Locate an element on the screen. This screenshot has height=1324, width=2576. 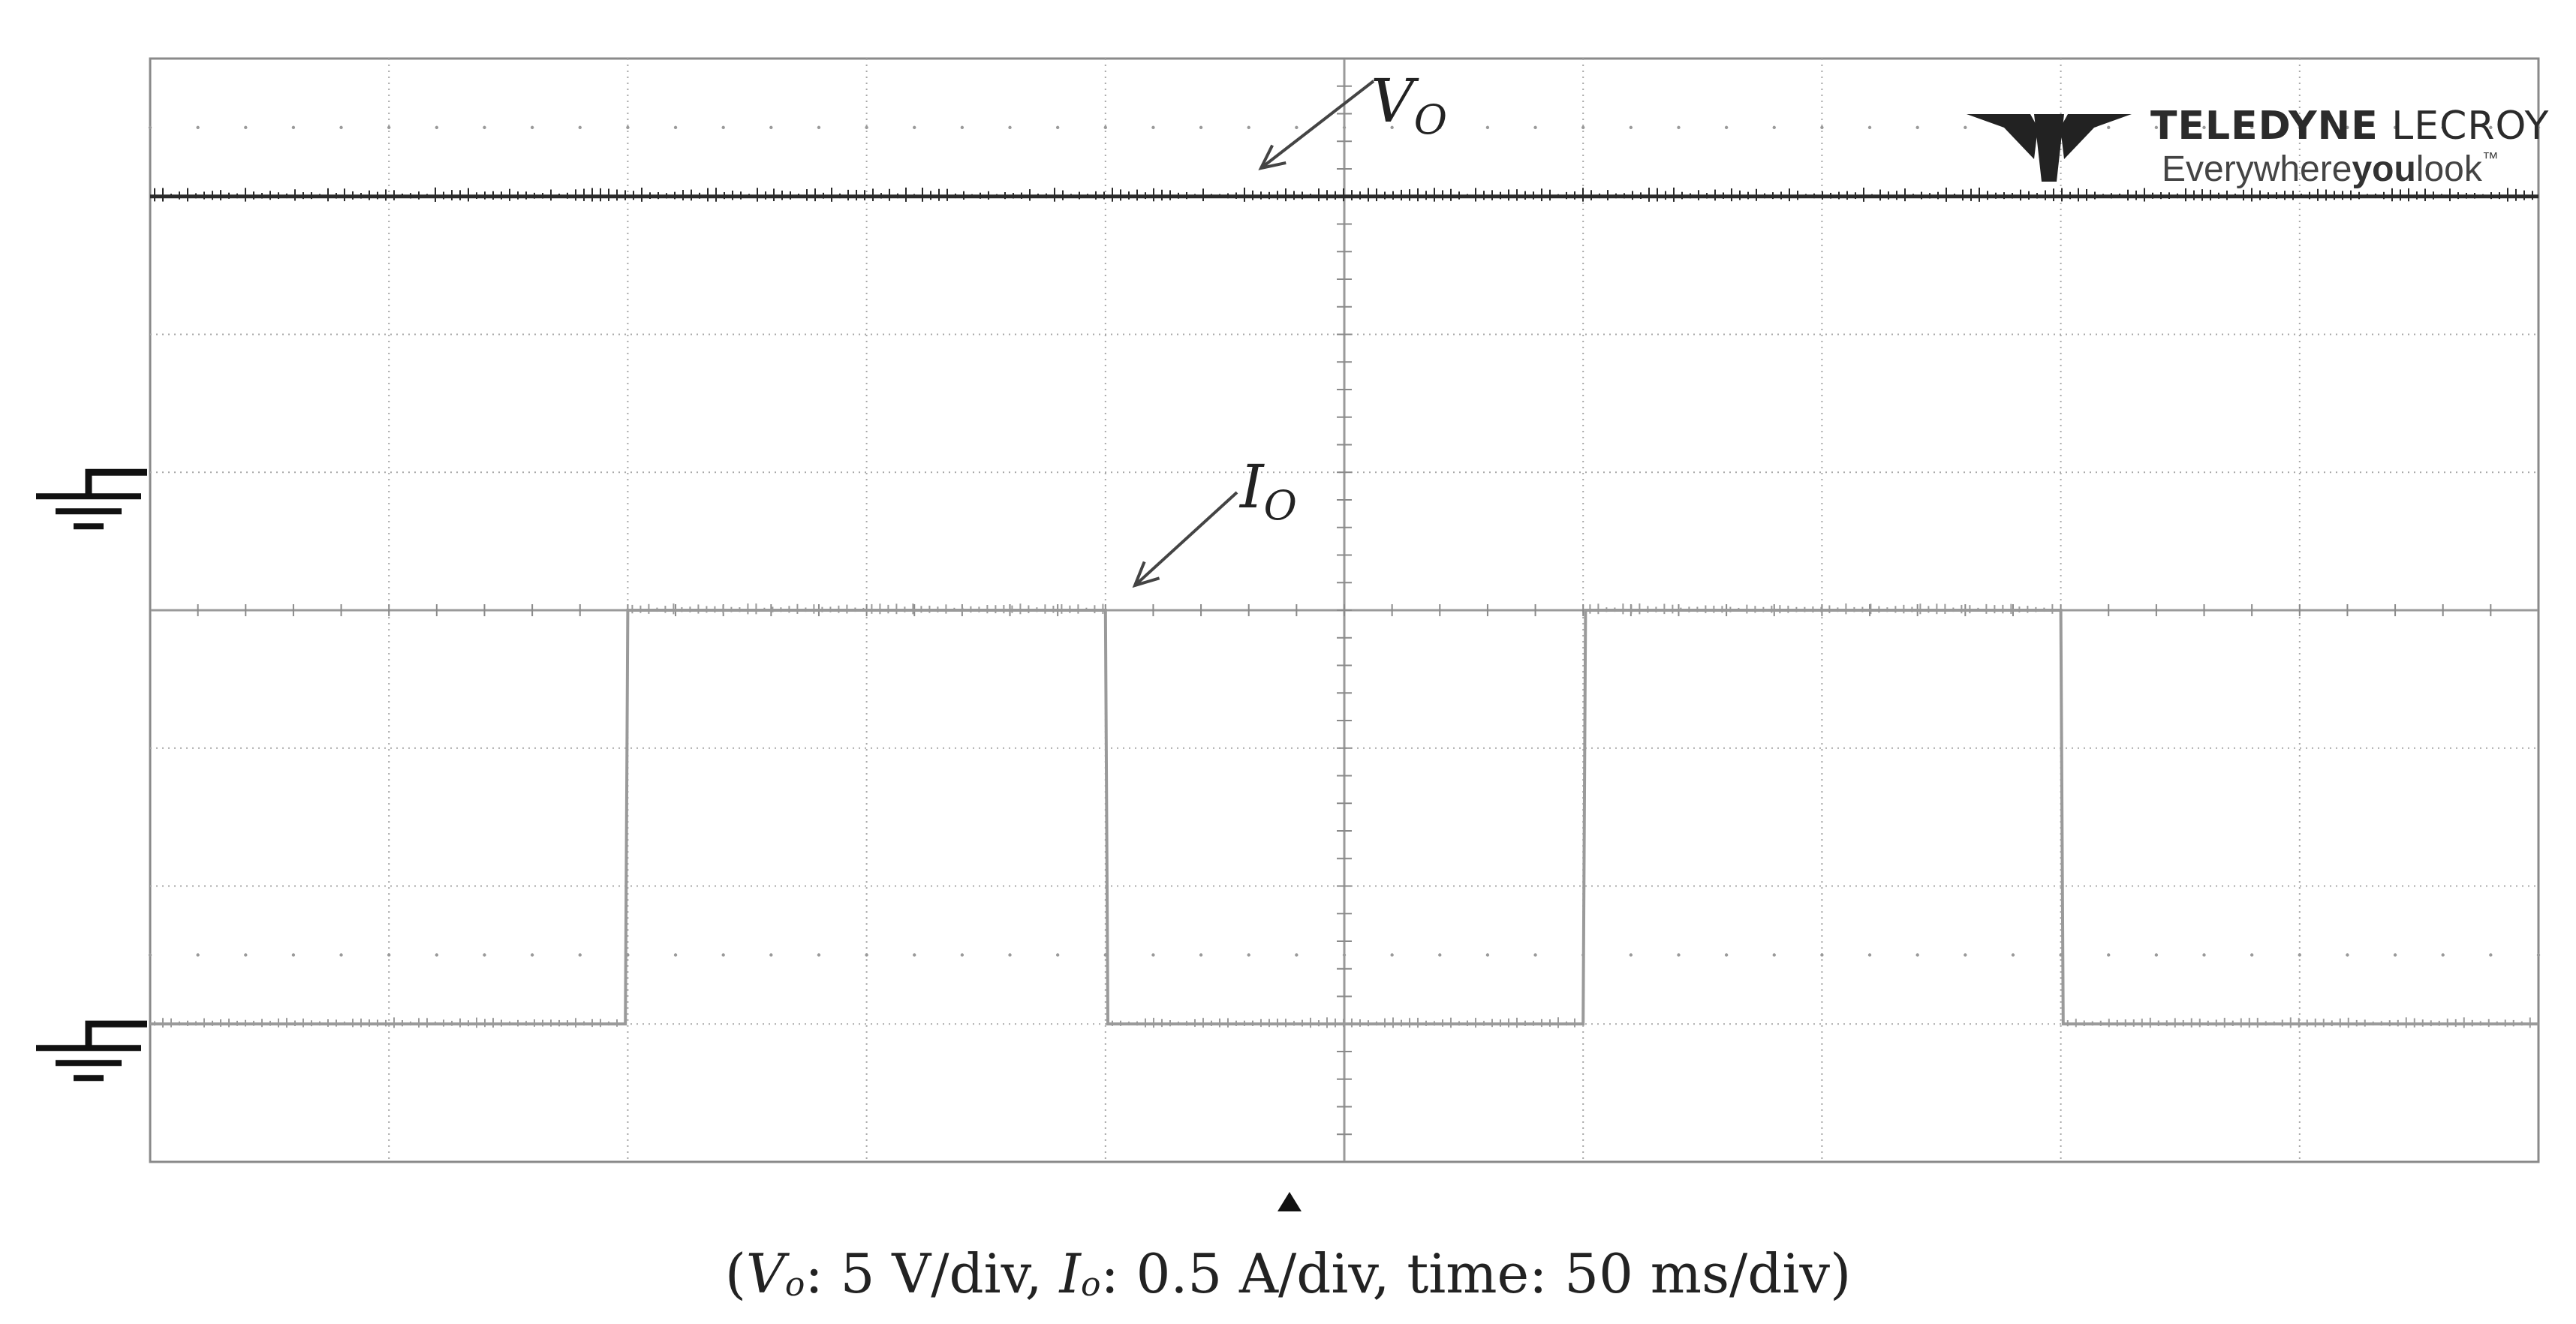
brand-tagline: Everywhereyoulook™ is located at coordinates (2330, 169).